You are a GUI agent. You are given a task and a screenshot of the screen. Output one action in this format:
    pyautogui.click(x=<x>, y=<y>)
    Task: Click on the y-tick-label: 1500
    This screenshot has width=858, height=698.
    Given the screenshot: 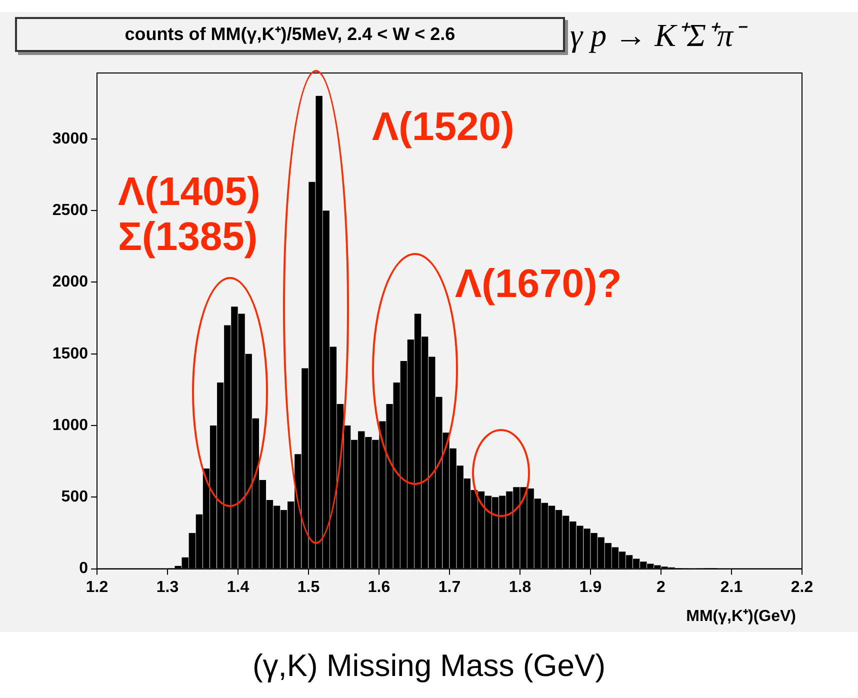 What is the action you would take?
    pyautogui.click(x=70, y=353)
    